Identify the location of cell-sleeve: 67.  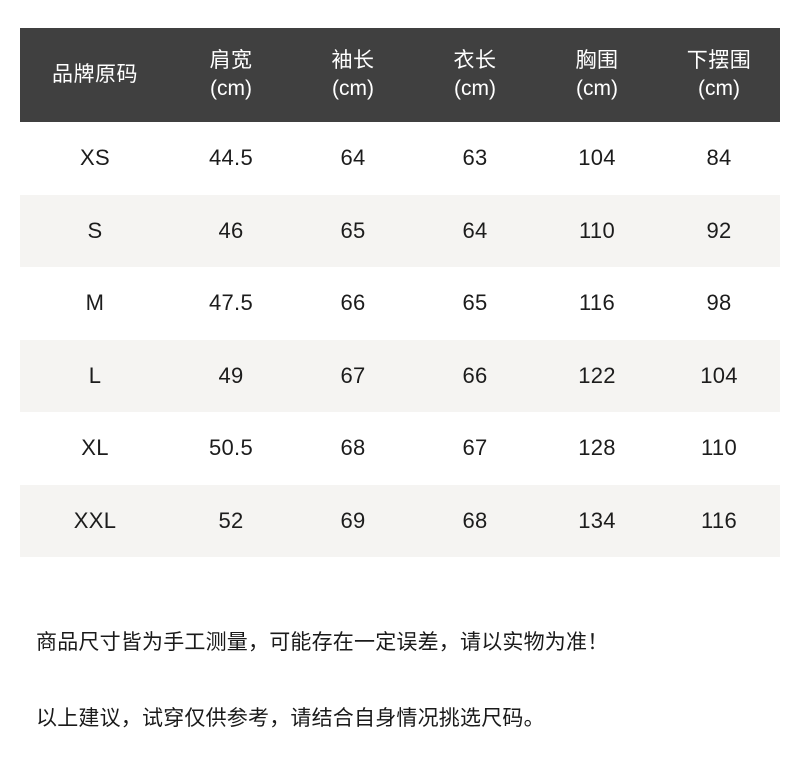
(353, 375).